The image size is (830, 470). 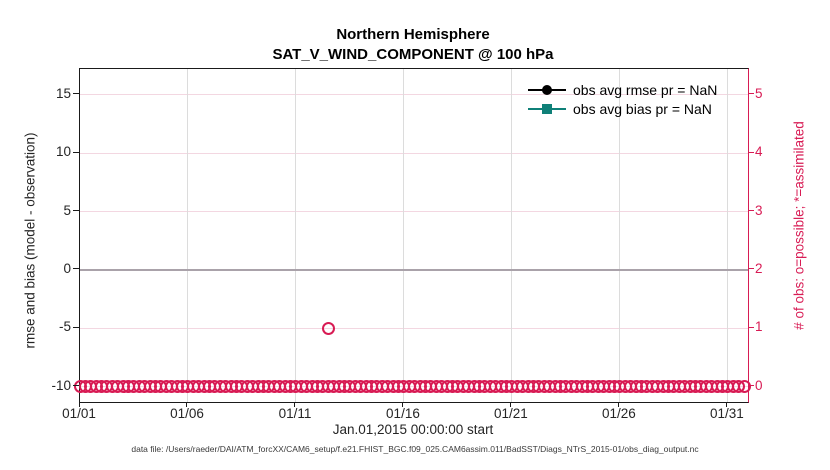 I want to click on right-tick-label: 4, so click(x=759, y=152).